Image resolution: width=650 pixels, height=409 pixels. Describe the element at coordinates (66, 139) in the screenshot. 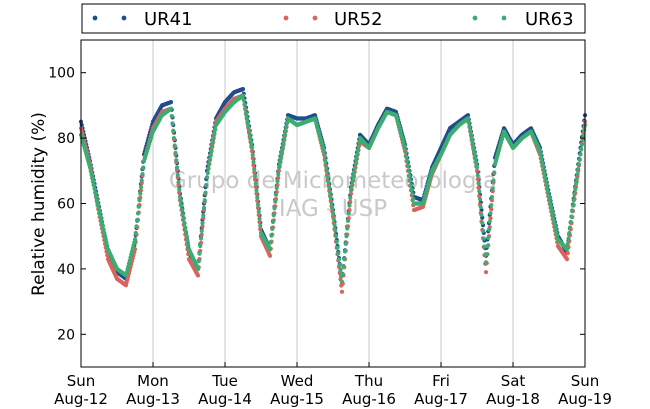

I see `y-tick-label: 80` at that location.